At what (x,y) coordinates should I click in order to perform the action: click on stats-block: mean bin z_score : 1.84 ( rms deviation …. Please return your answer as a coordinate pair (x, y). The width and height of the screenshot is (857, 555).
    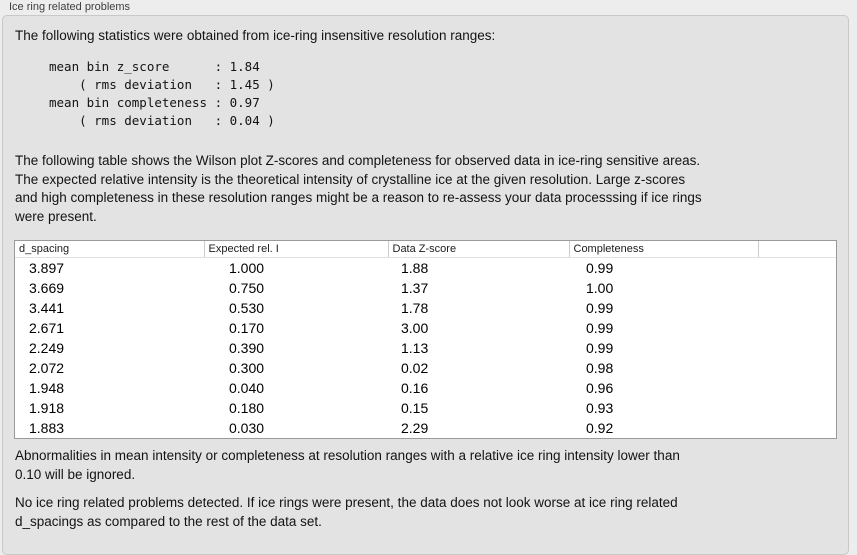
    Looking at the image, I should click on (442, 94).